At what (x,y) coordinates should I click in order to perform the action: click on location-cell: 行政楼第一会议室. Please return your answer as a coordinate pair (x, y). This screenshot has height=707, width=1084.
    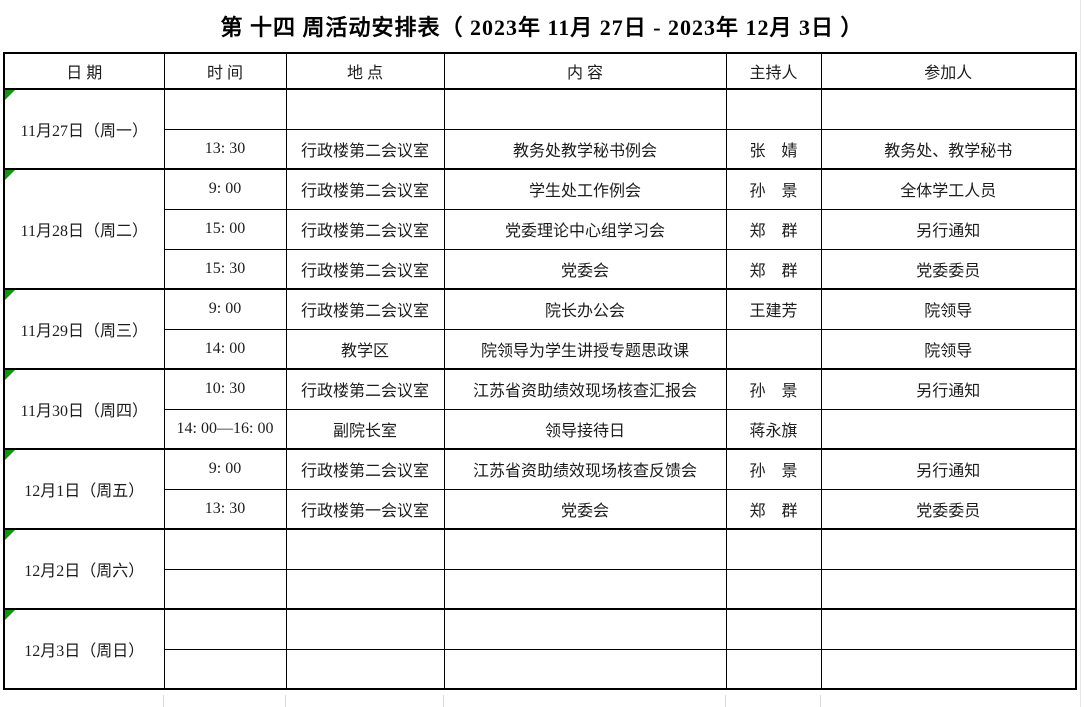
    Looking at the image, I should click on (365, 509).